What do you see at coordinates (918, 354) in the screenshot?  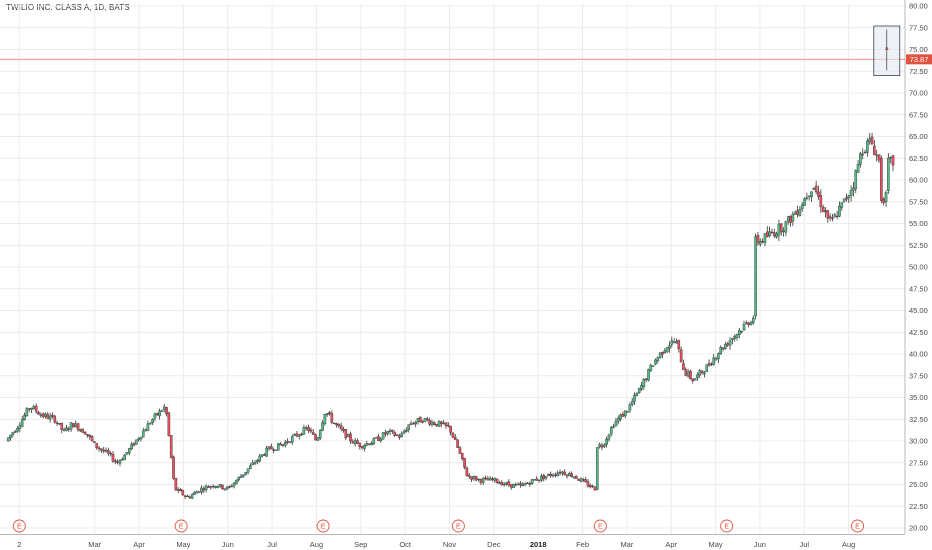 I see `y-tick-label: 40.00` at bounding box center [918, 354].